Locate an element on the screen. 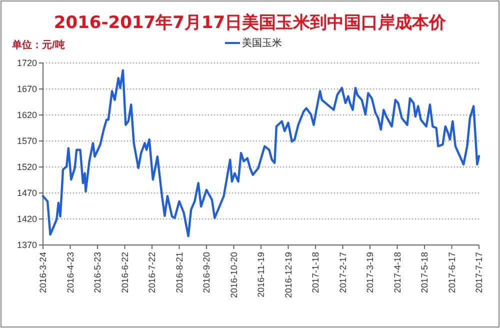 The width and height of the screenshot is (500, 328). y-tick-label: 1670 is located at coordinates (26, 89).